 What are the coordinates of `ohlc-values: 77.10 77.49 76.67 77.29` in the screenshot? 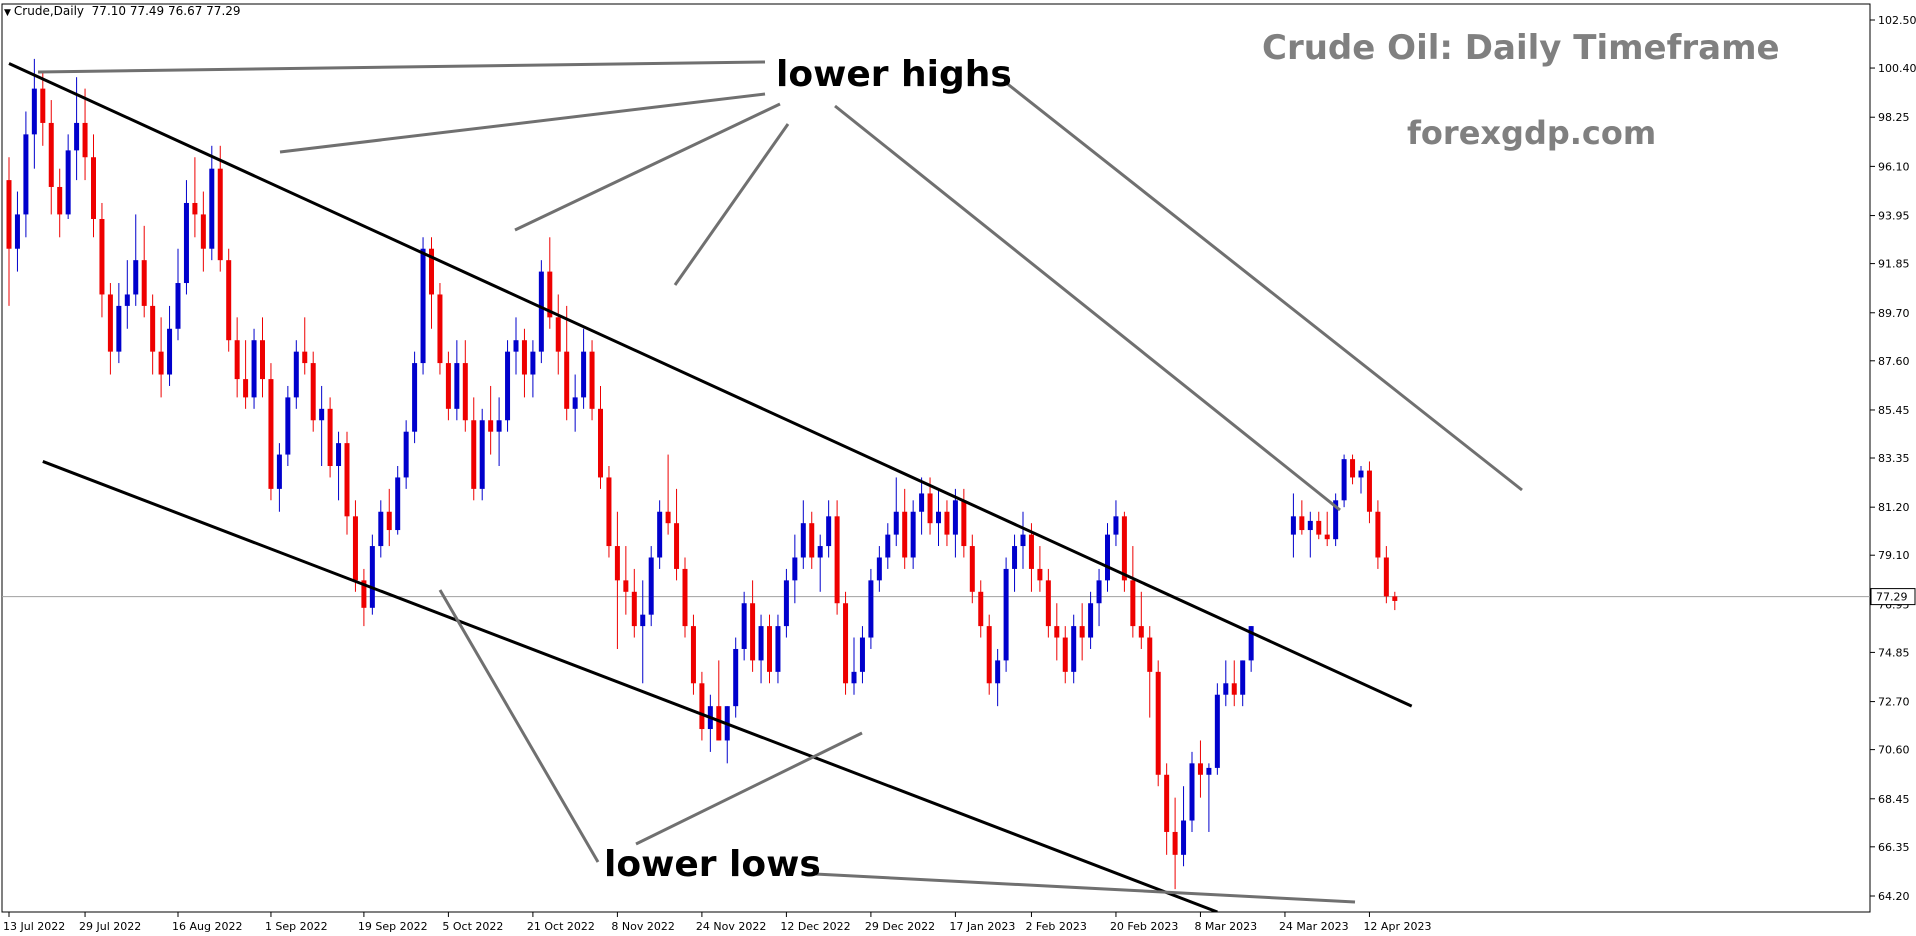 It's located at (166, 11).